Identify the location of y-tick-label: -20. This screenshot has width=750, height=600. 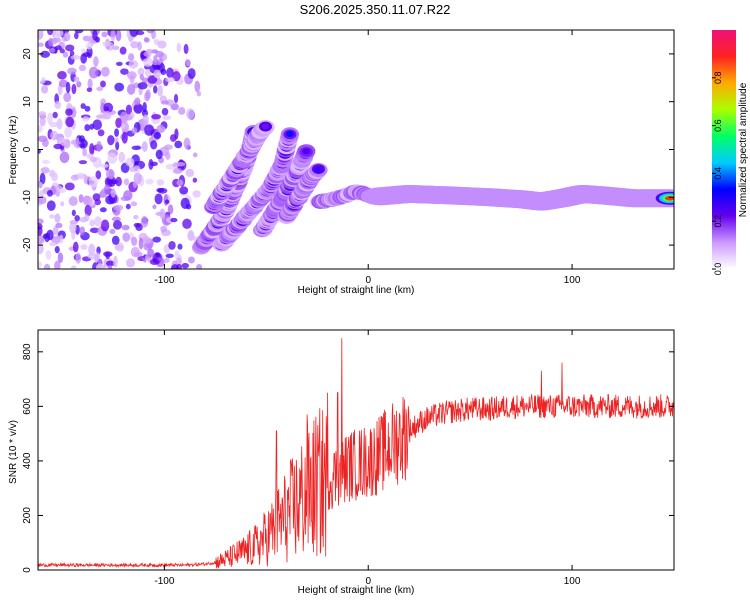
(27, 244).